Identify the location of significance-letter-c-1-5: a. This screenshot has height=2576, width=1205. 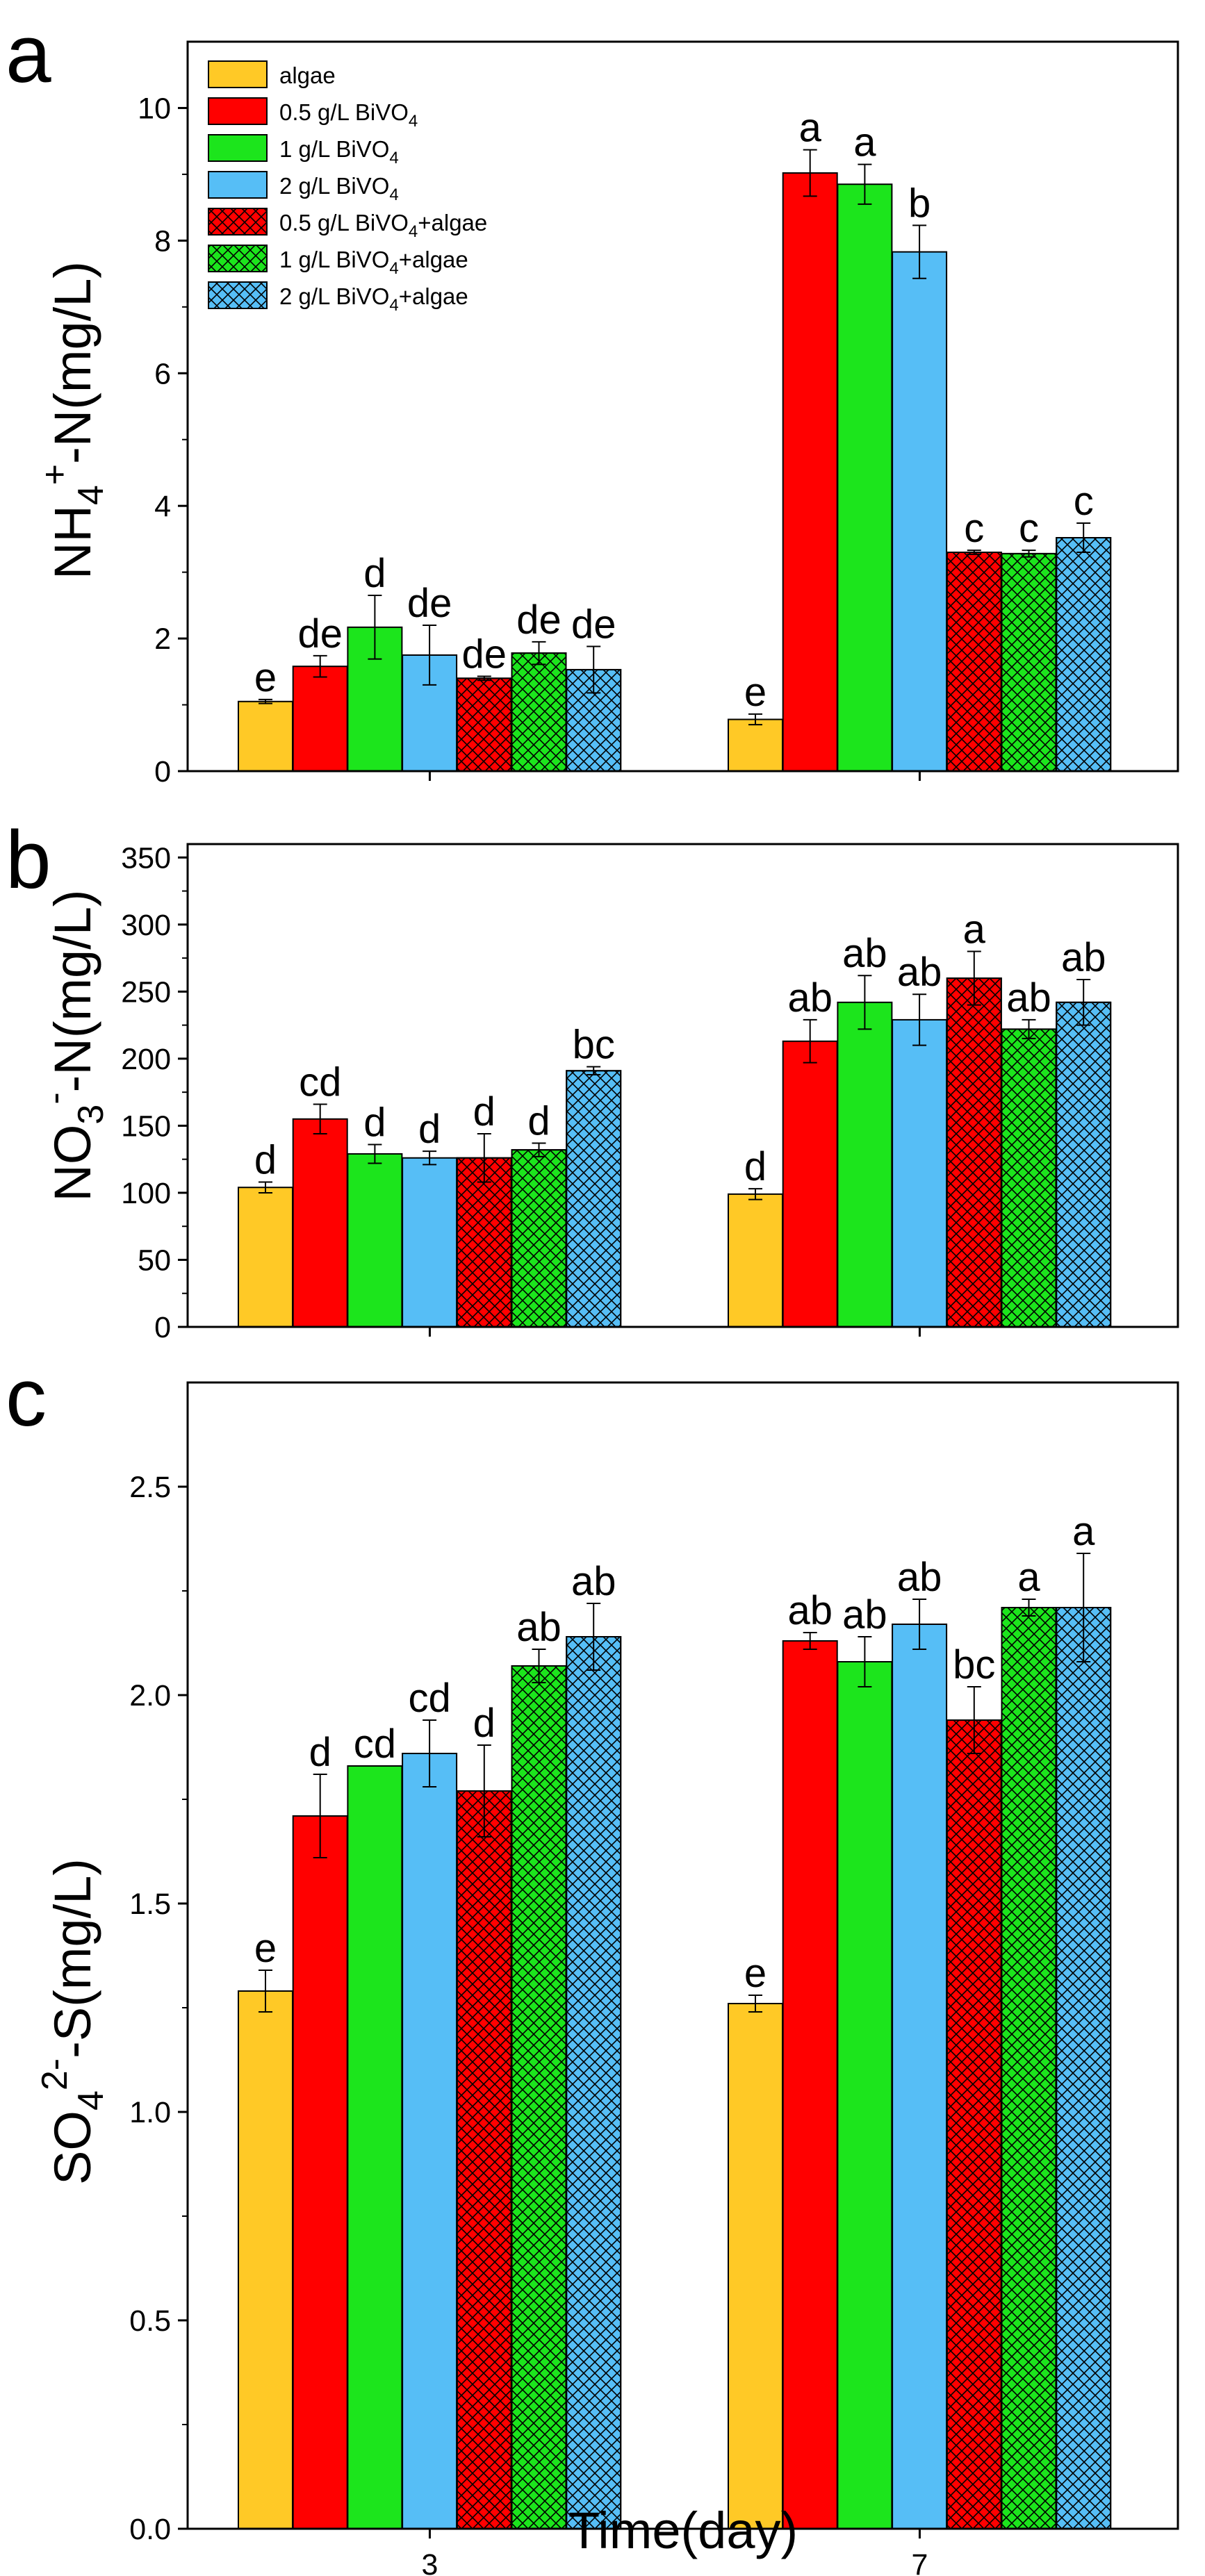
(1028, 1578).